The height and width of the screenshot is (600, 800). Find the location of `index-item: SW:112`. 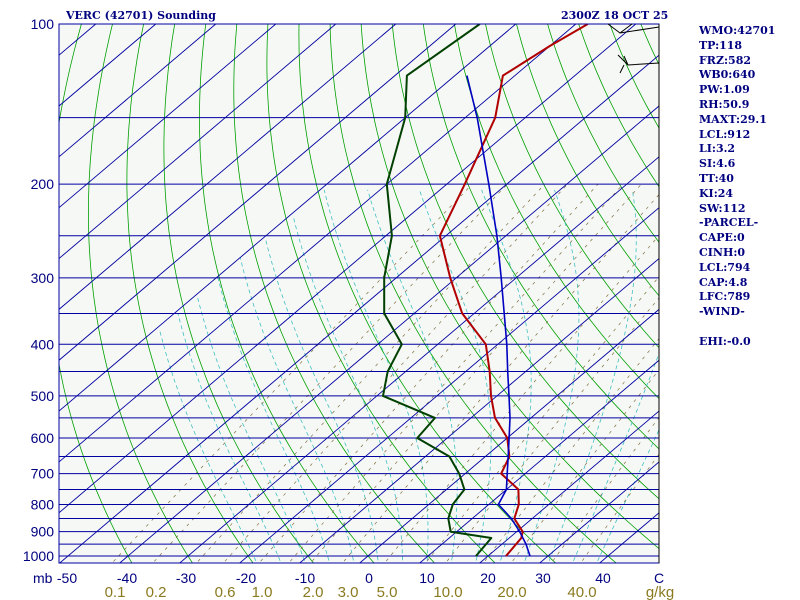

index-item: SW:112 is located at coordinates (722, 208).